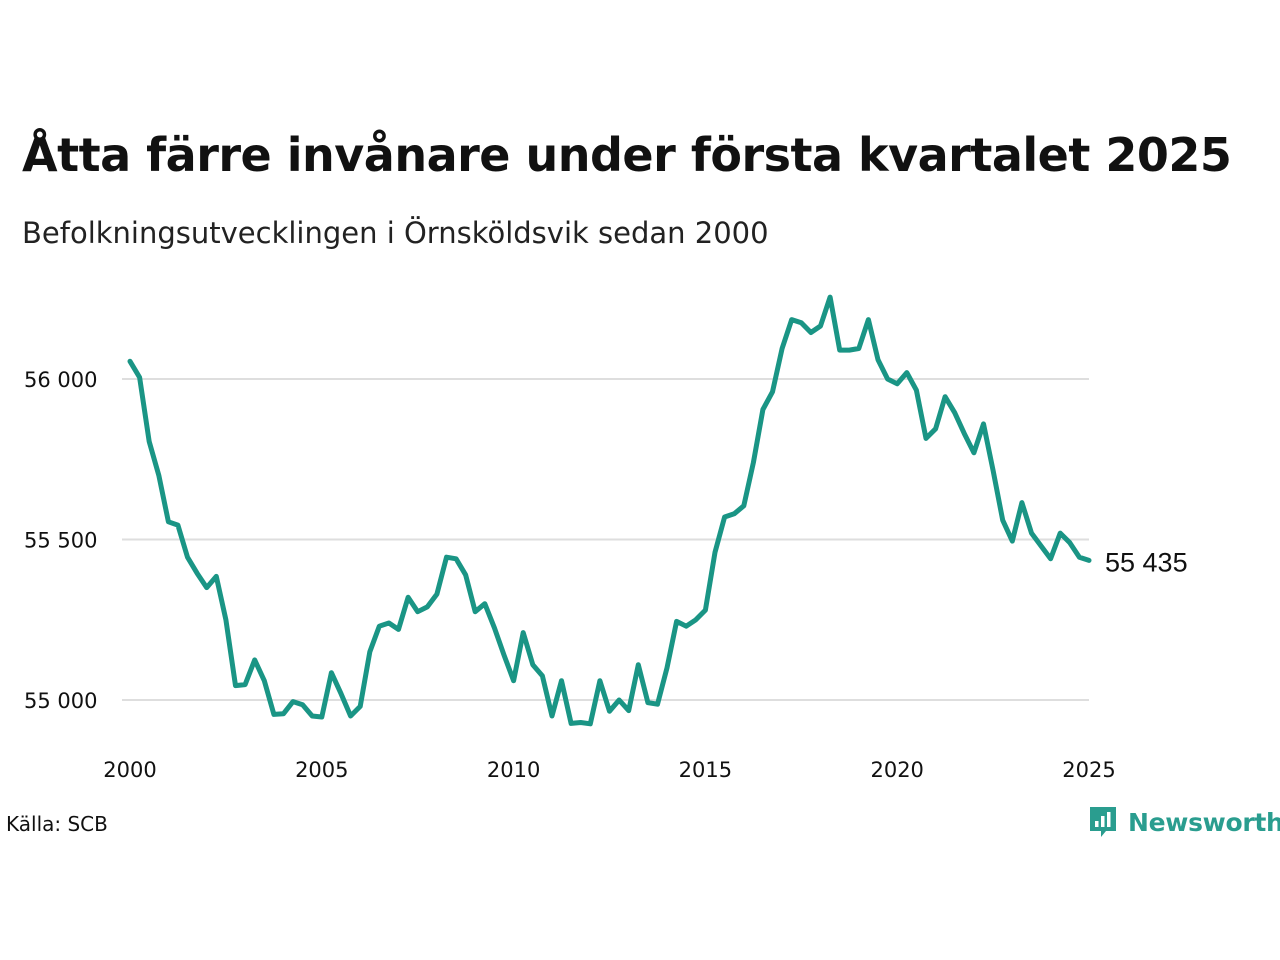 The image size is (1280, 960). I want to click on y-tick-label: 56 000, so click(60, 380).